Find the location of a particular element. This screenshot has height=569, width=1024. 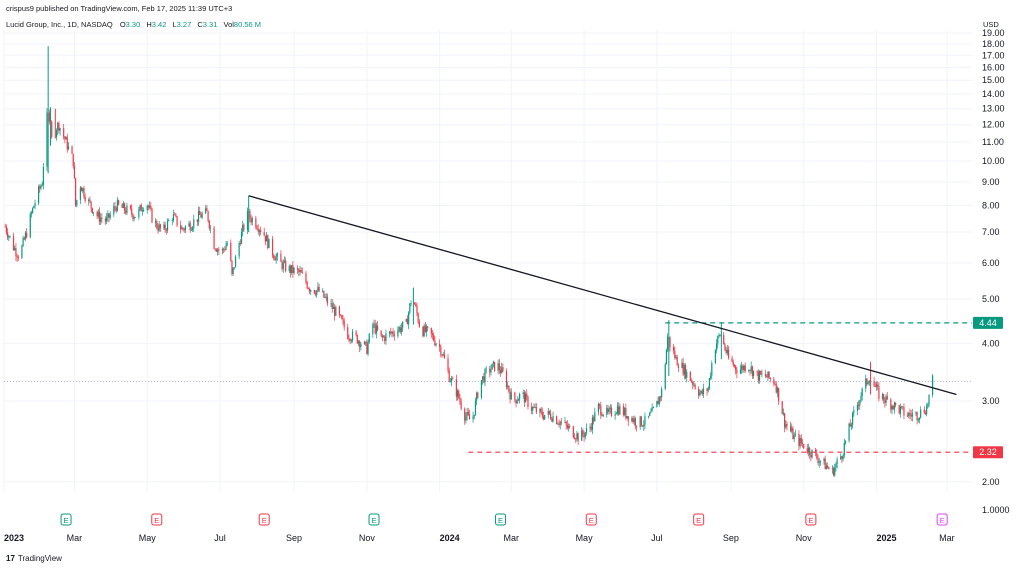

symbol-title: Lucid Group, Inc., 1D, NASDAQ is located at coordinates (59, 24).